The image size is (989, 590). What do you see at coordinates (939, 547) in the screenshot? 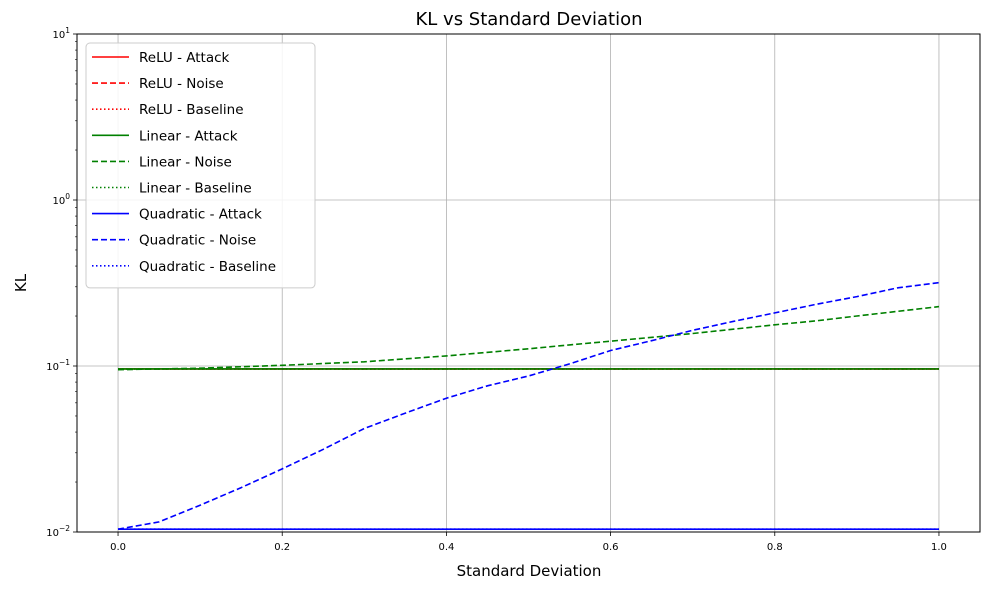
I see `x-tick-label: 1.0` at bounding box center [939, 547].